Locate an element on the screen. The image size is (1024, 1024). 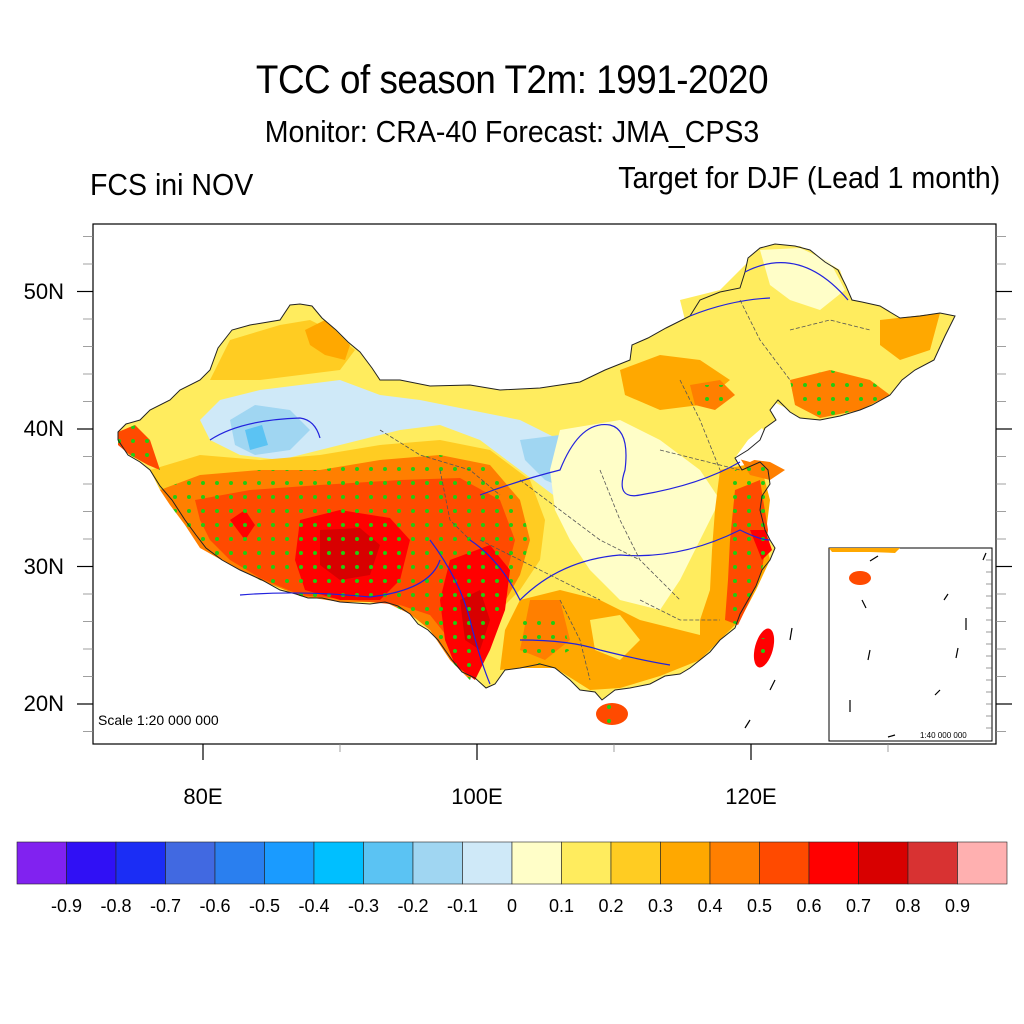
river-amur is located at coordinates (796, 281).